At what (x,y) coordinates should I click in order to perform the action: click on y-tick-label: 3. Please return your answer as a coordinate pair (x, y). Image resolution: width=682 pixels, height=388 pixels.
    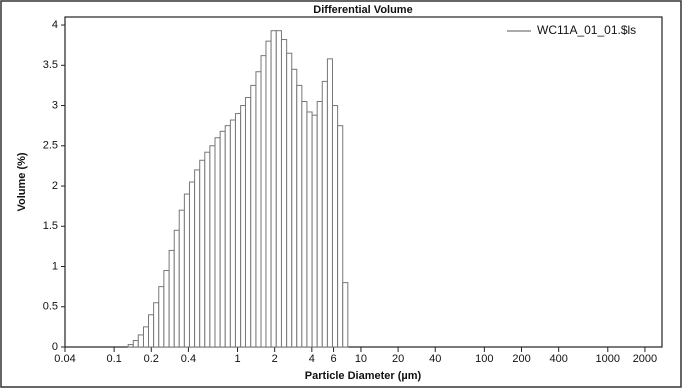
    Looking at the image, I should click on (55, 105).